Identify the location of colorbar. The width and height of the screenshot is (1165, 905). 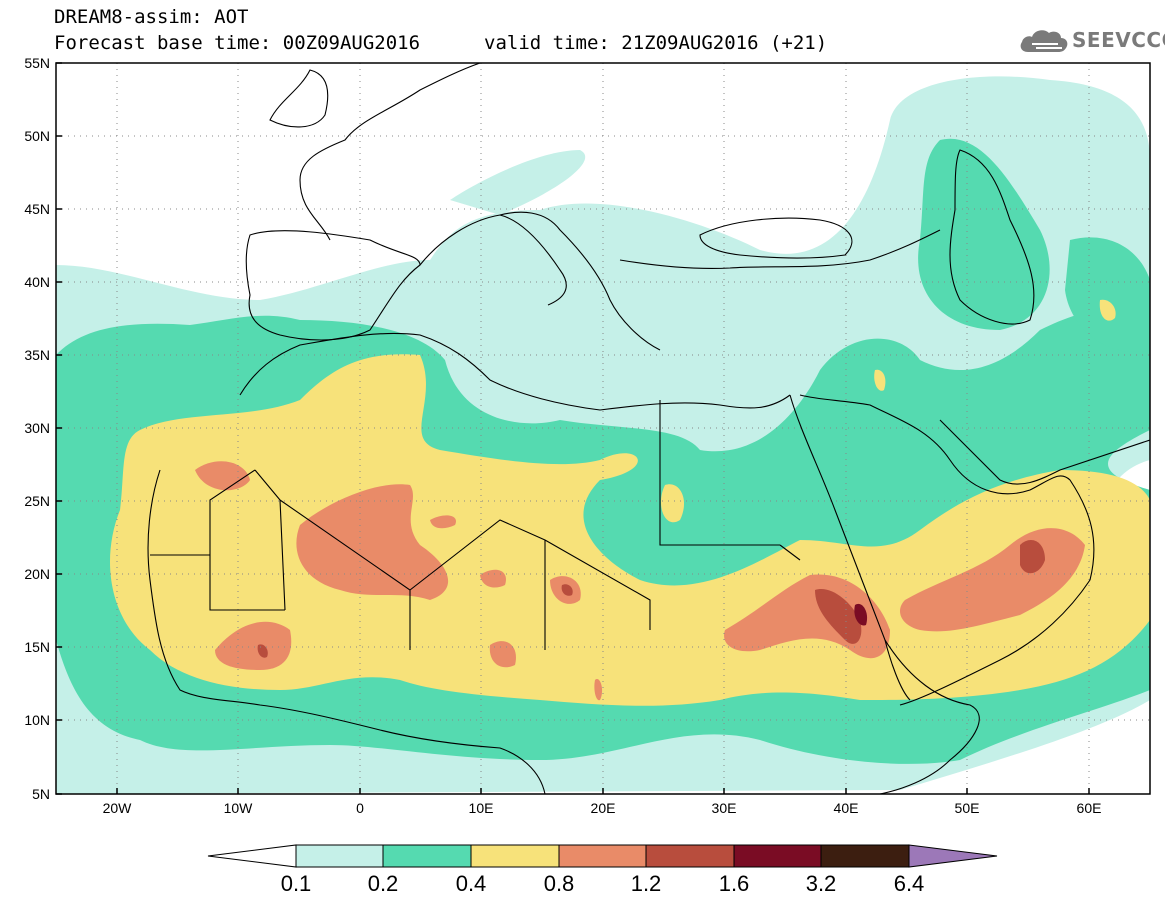
(602, 856).